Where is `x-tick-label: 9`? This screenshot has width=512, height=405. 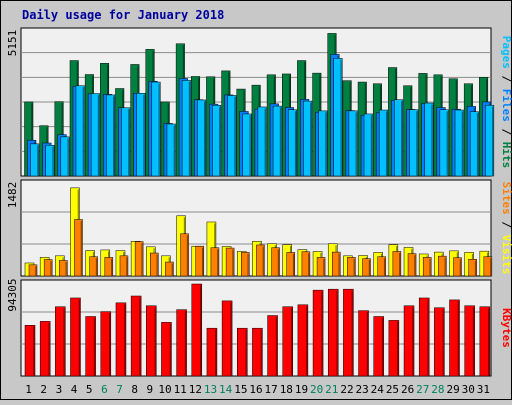
x-tick-label: 9 is located at coordinates (150, 389).